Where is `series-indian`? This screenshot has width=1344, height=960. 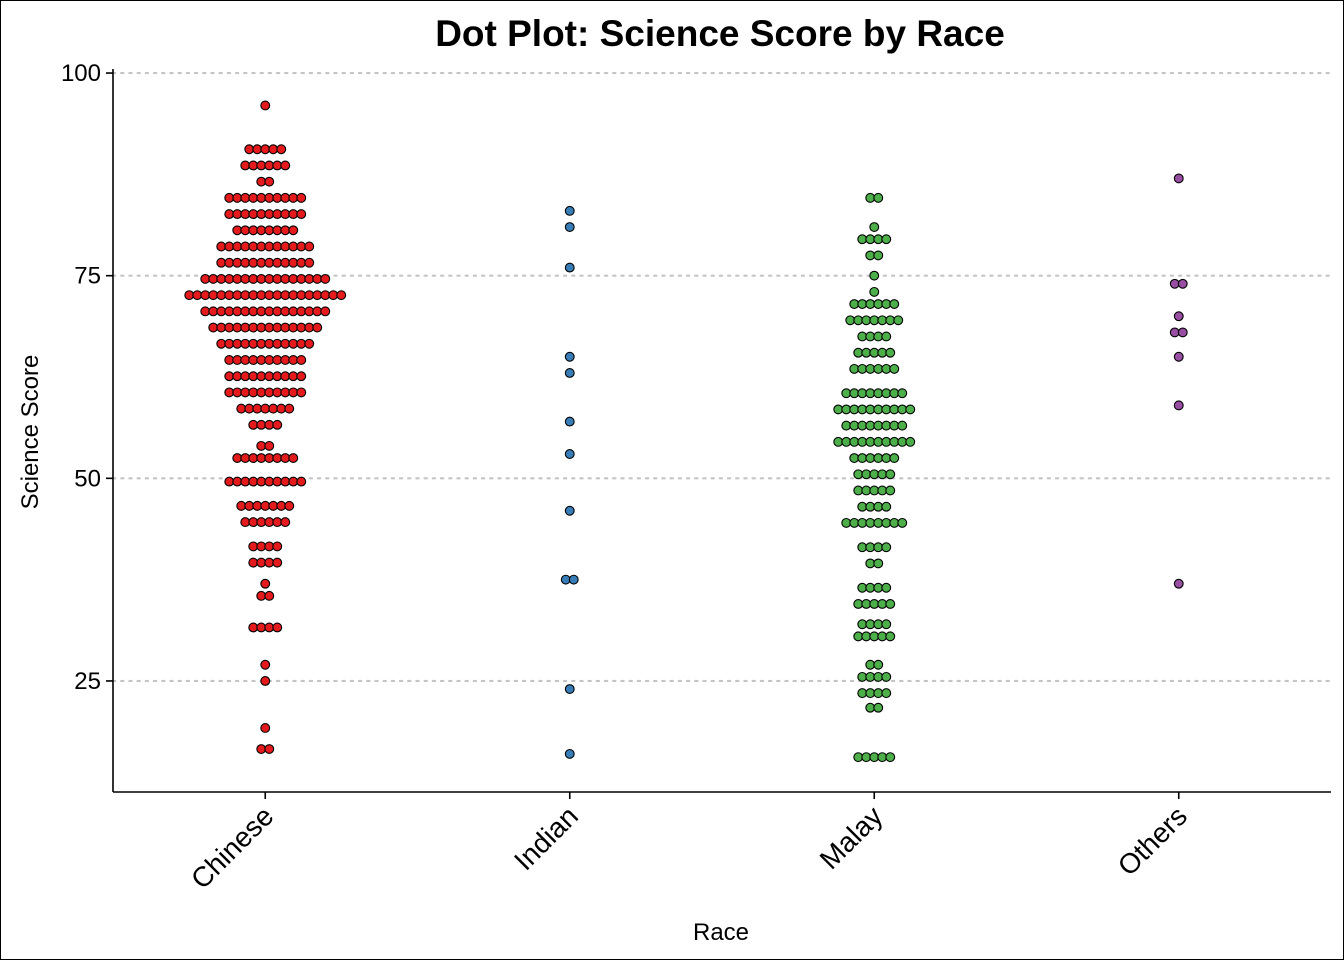
series-indian is located at coordinates (569, 482).